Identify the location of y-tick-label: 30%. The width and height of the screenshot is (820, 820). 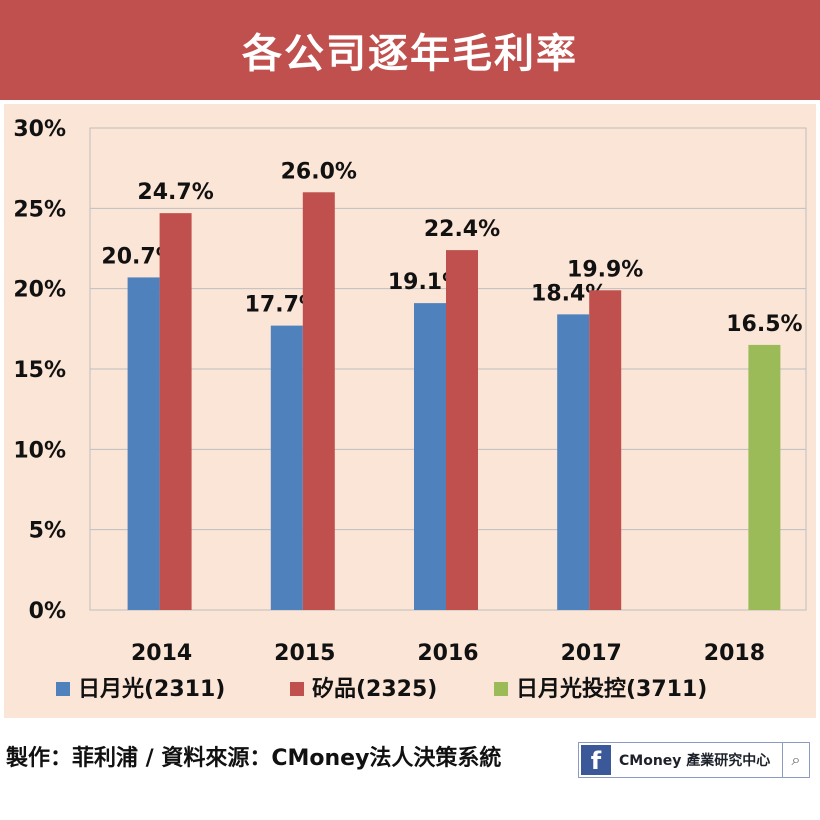
(39, 129).